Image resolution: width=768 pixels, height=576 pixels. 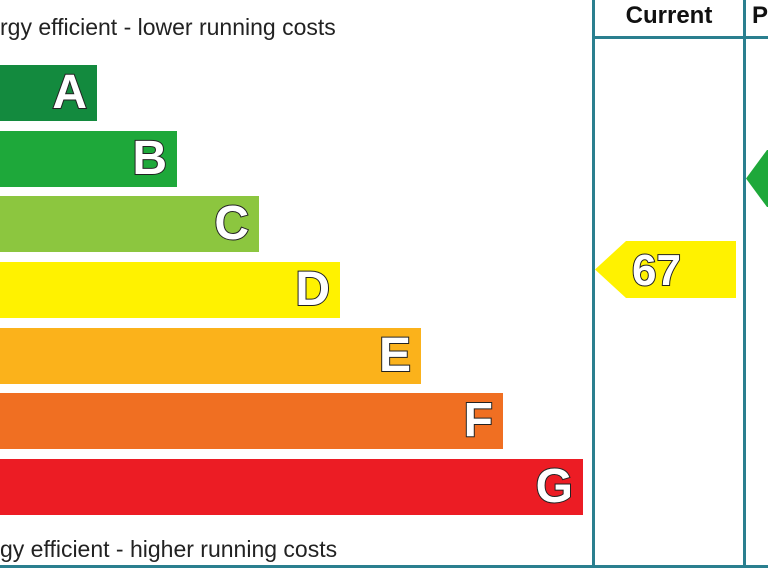 I want to click on current-header: Current, so click(x=669, y=15).